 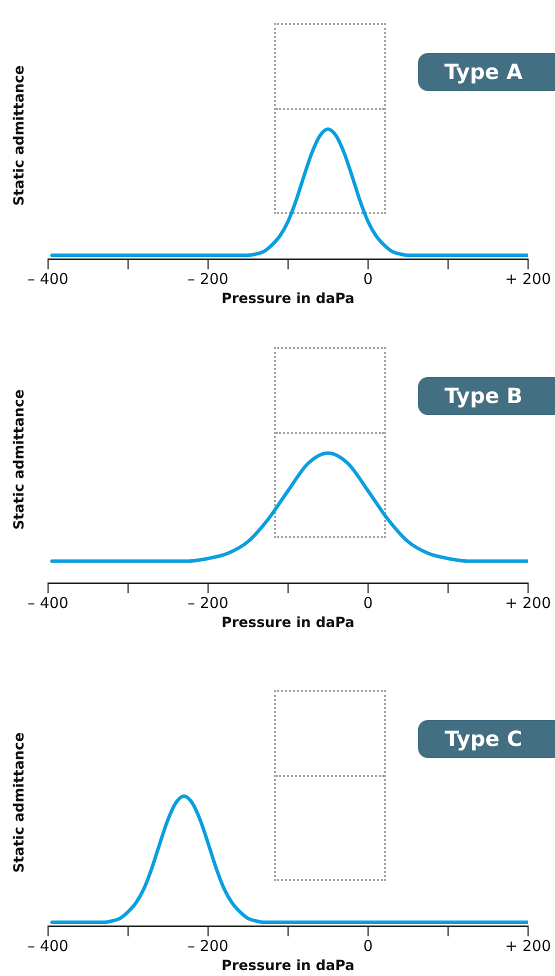 What do you see at coordinates (486, 739) in the screenshot?
I see `chart-title: Type C` at bounding box center [486, 739].